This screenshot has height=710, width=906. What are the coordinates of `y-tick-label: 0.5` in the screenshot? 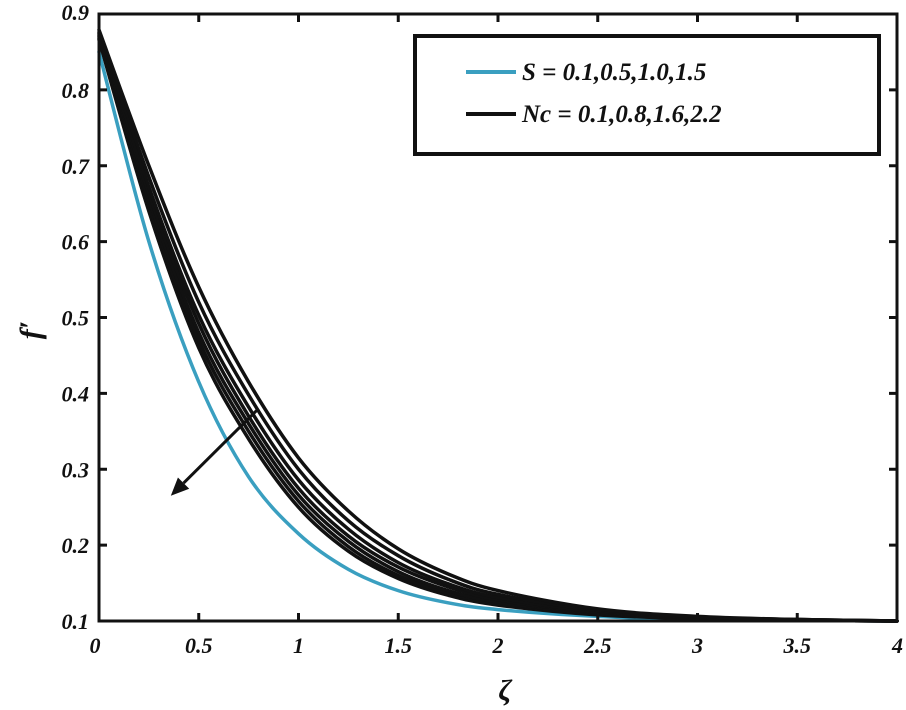 It's located at (76, 318).